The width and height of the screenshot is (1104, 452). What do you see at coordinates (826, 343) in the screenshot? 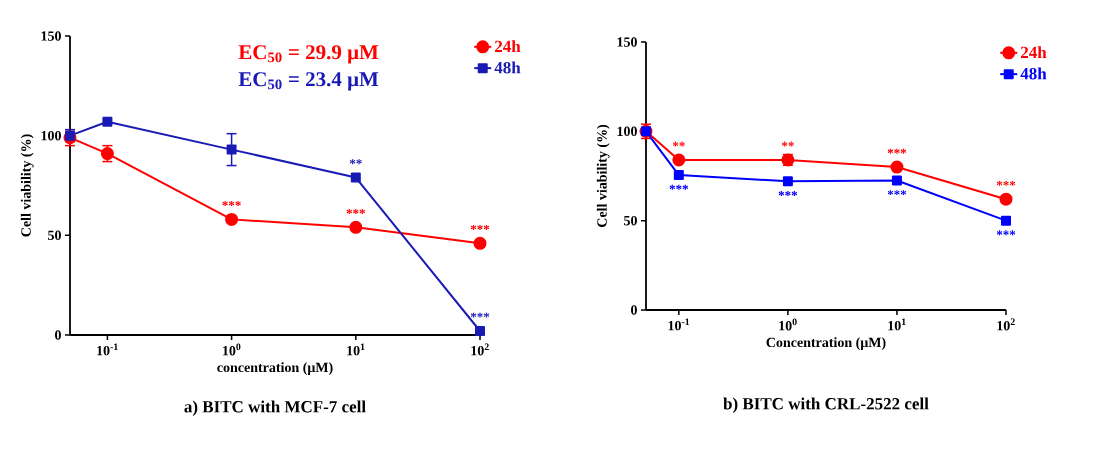
I see `x-axis-title: Concentration (μM)` at bounding box center [826, 343].